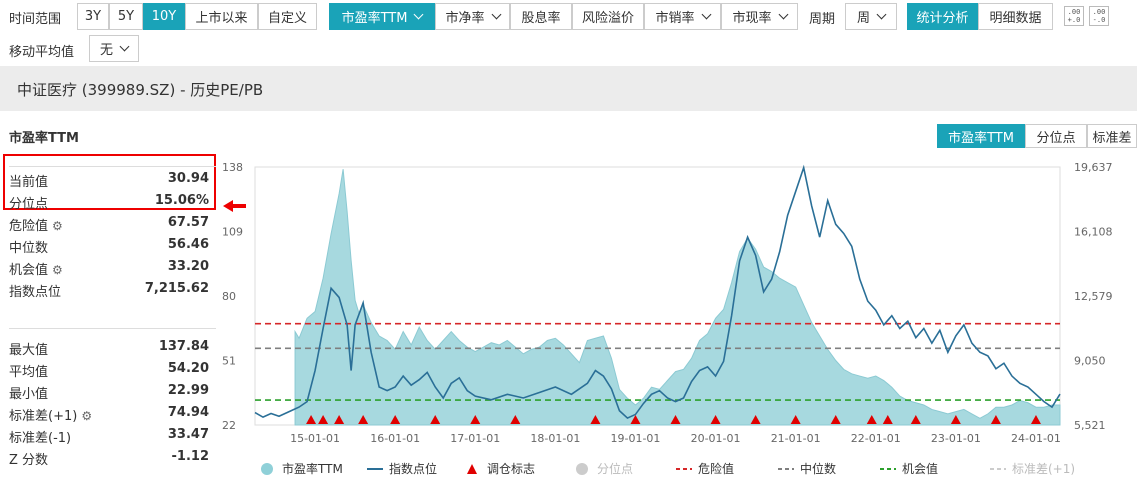  I want to click on metric-pe-ttm-label: 市盈率TTM, so click(374, 18).